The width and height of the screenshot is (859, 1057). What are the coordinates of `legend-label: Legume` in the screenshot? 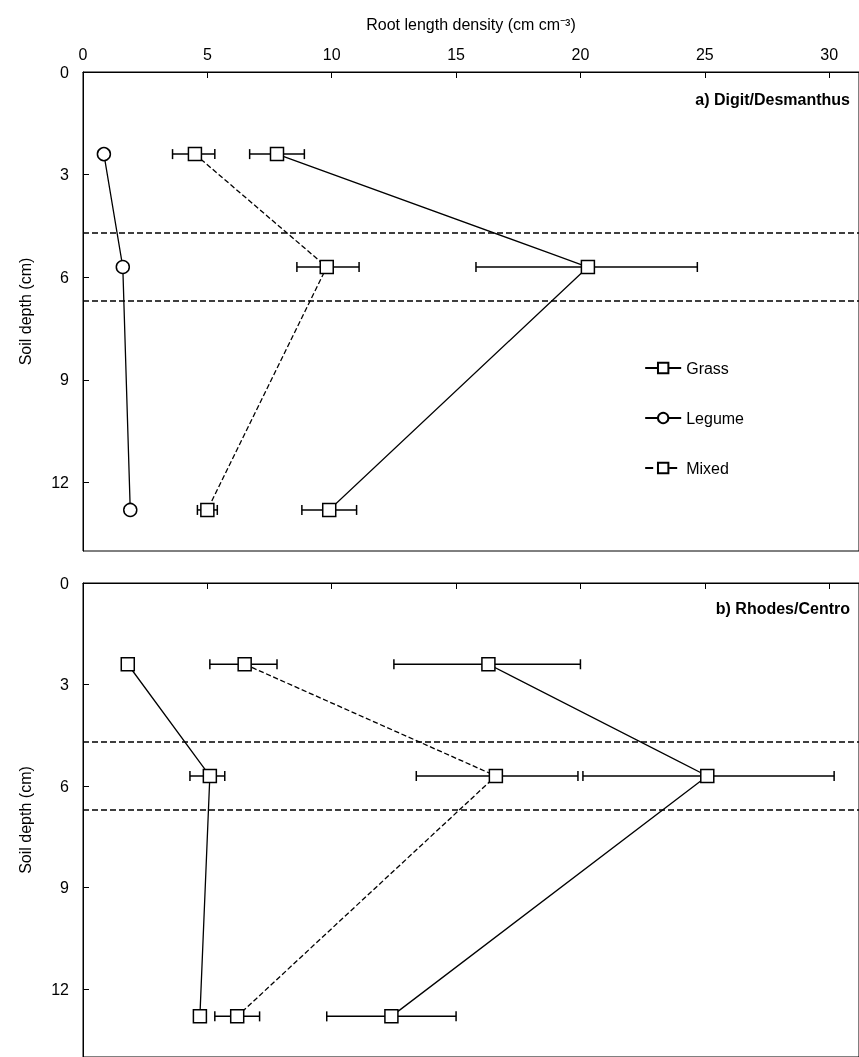 It's located at (715, 418).